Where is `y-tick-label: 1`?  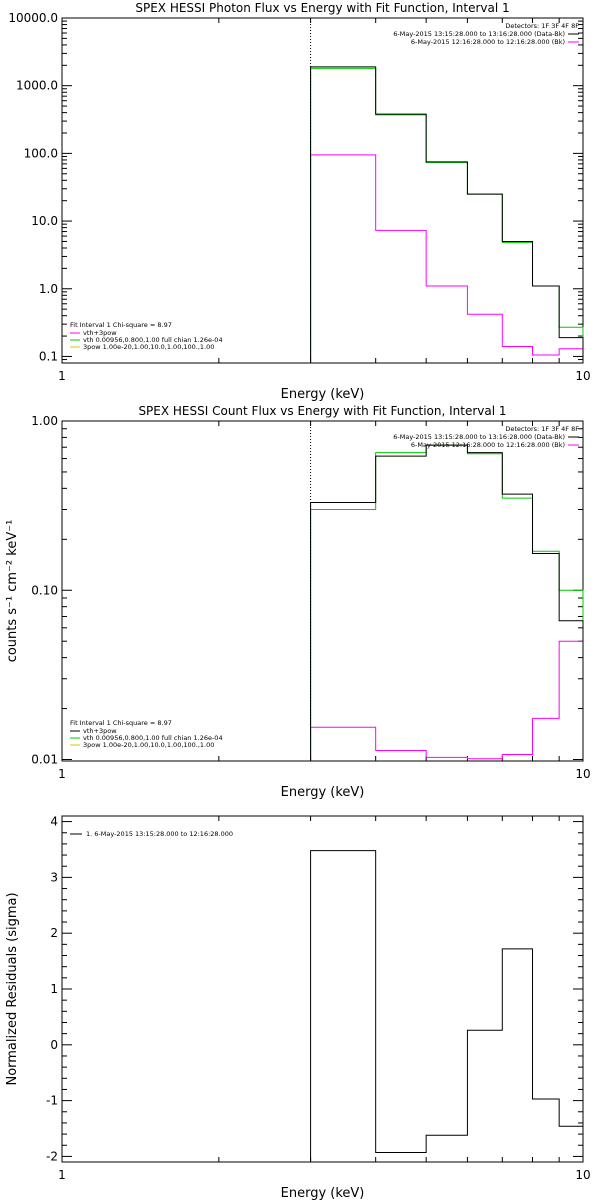
y-tick-label: 1 is located at coordinates (54, 989).